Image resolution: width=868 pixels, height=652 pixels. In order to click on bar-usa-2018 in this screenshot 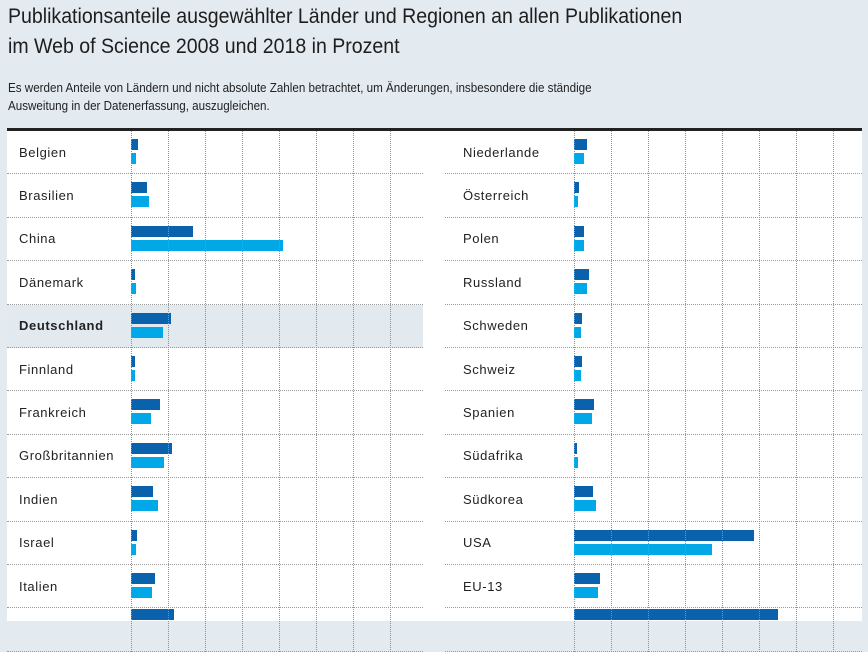, I will do `click(643, 549)`.